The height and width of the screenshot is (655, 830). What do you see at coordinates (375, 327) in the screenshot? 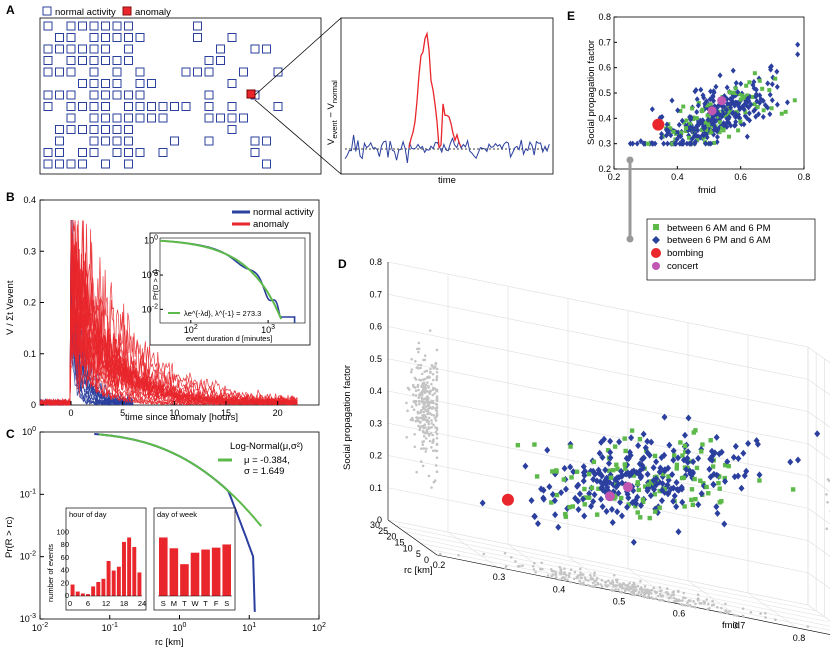
I see `z-tick-label: 0.6` at bounding box center [375, 327].